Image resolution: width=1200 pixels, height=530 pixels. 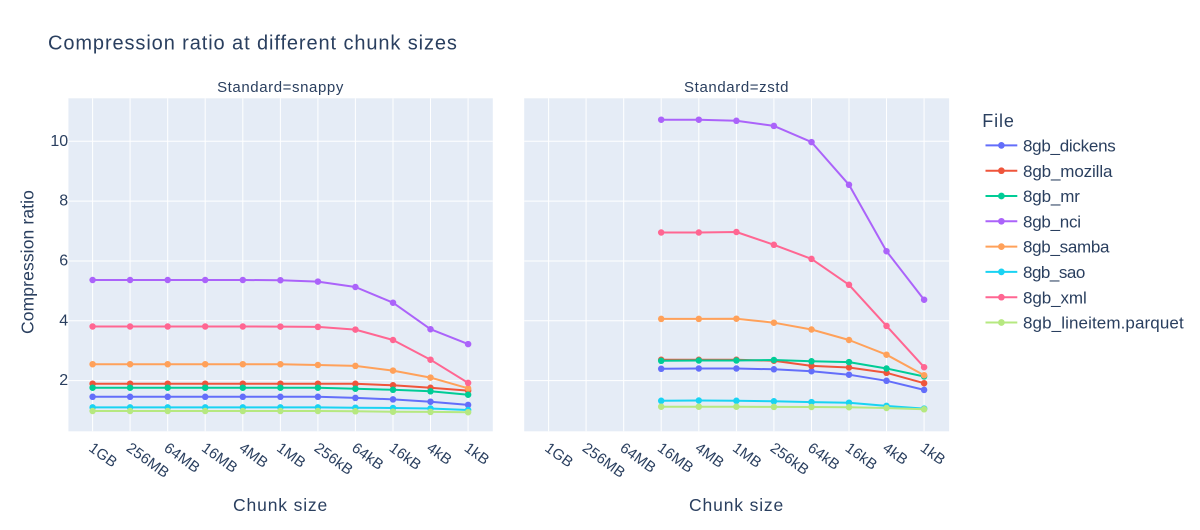 I want to click on svg-text: 8gb_lineitem.parquet, so click(x=1103, y=323).